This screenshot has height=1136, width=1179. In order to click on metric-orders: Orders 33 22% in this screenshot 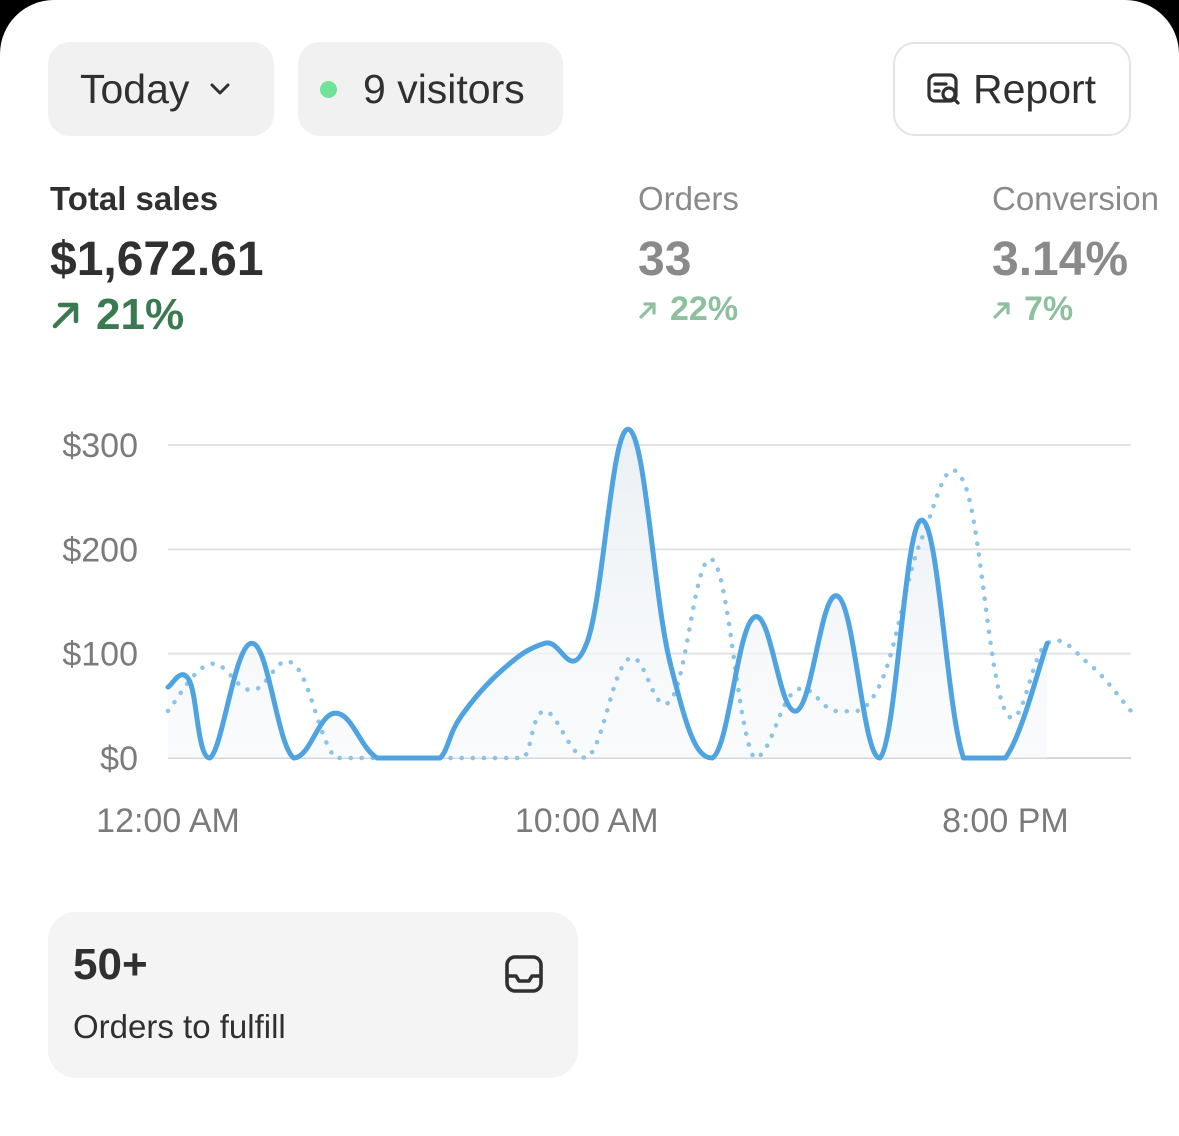, I will do `click(688, 254)`.